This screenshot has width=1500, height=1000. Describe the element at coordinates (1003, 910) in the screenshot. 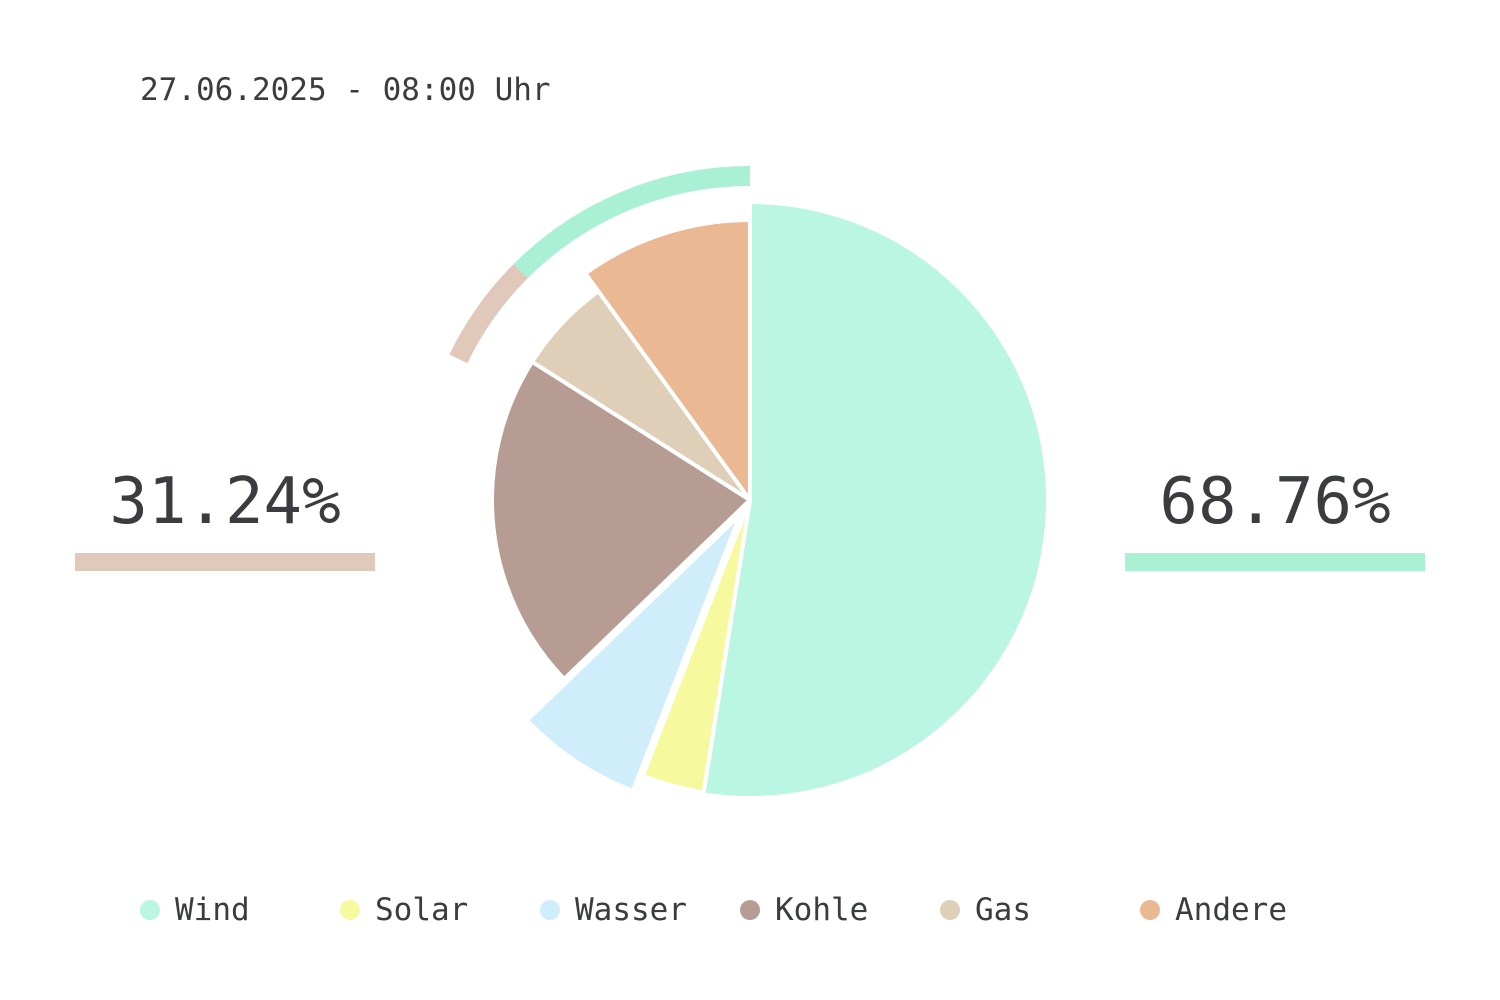

I see `legend-label: Gas` at that location.